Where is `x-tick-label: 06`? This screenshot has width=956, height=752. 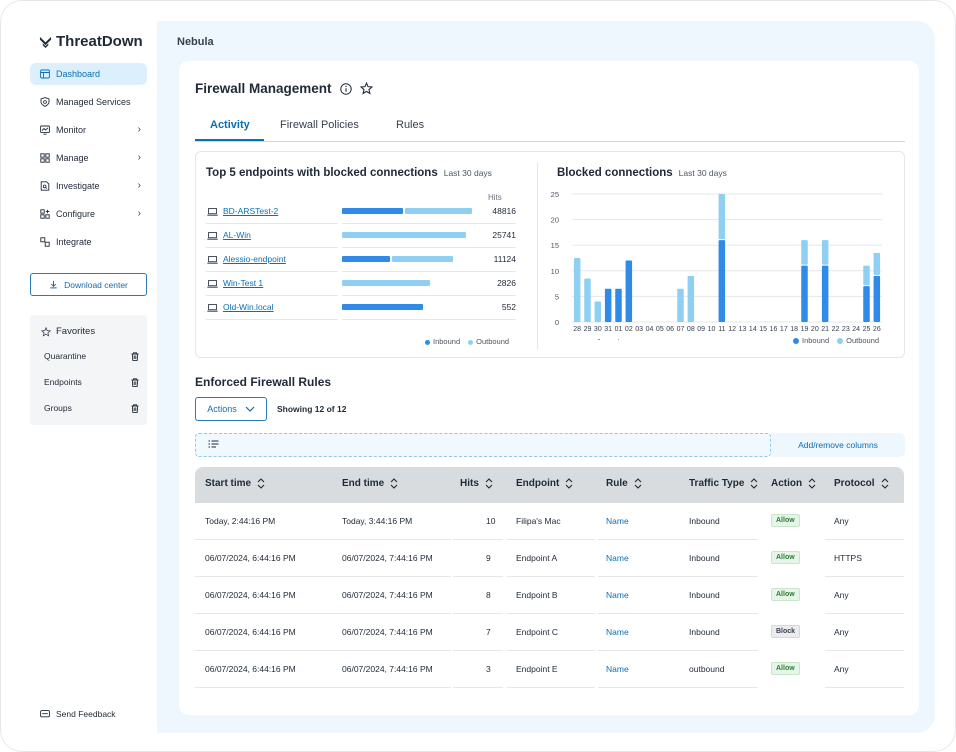 x-tick-label: 06 is located at coordinates (670, 329).